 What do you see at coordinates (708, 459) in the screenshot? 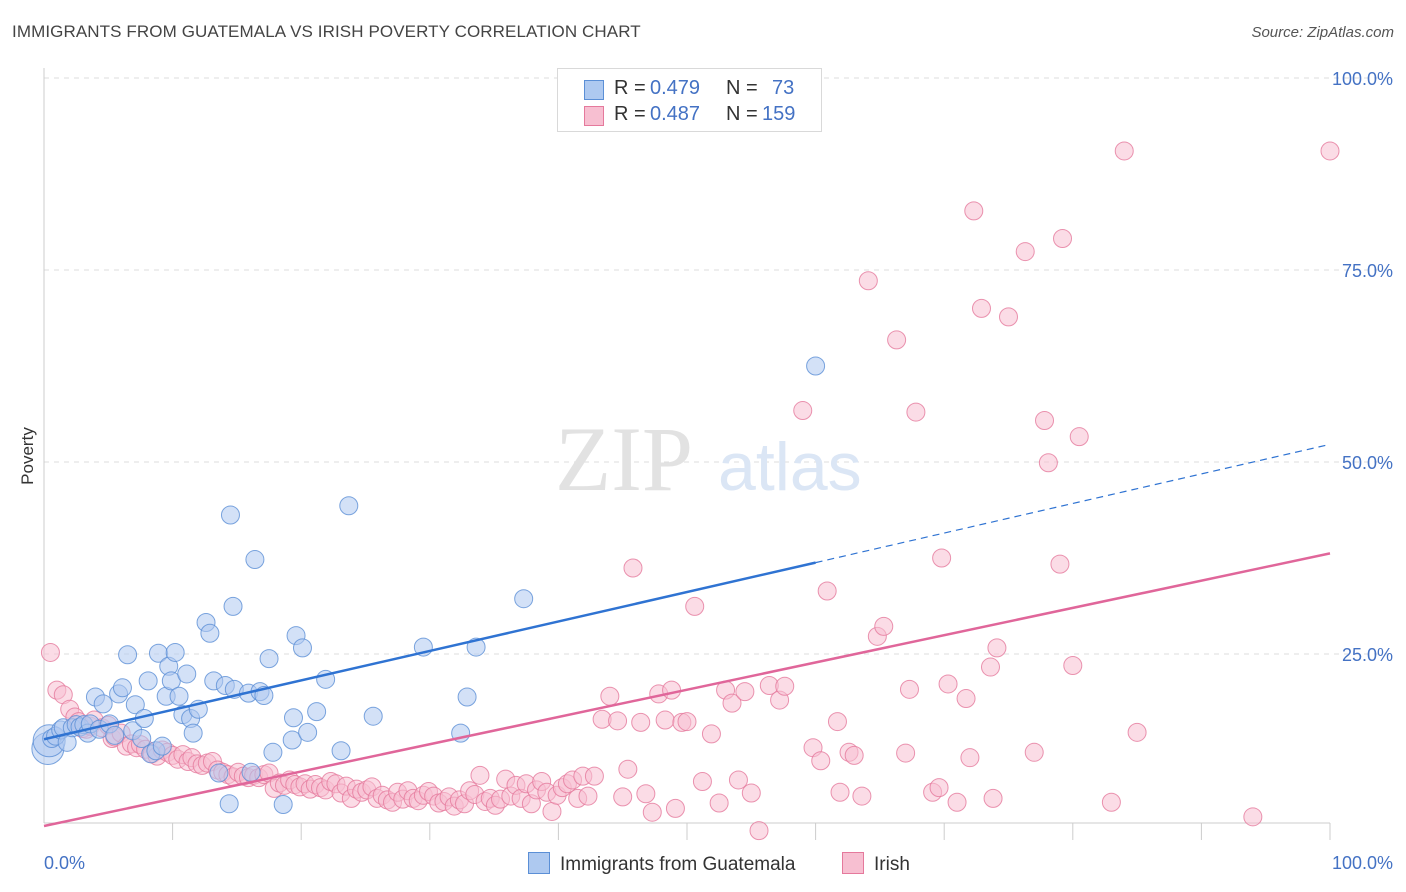
I see `watermark: ZIP atlas` at bounding box center [708, 459].